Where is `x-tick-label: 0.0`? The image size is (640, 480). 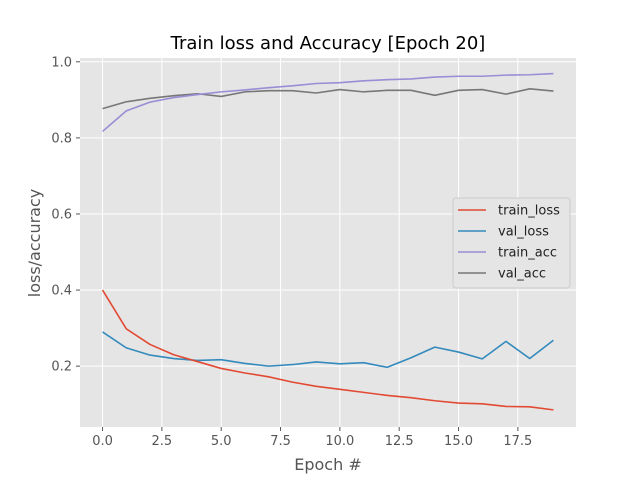
x-tick-label: 0.0 is located at coordinates (102, 441).